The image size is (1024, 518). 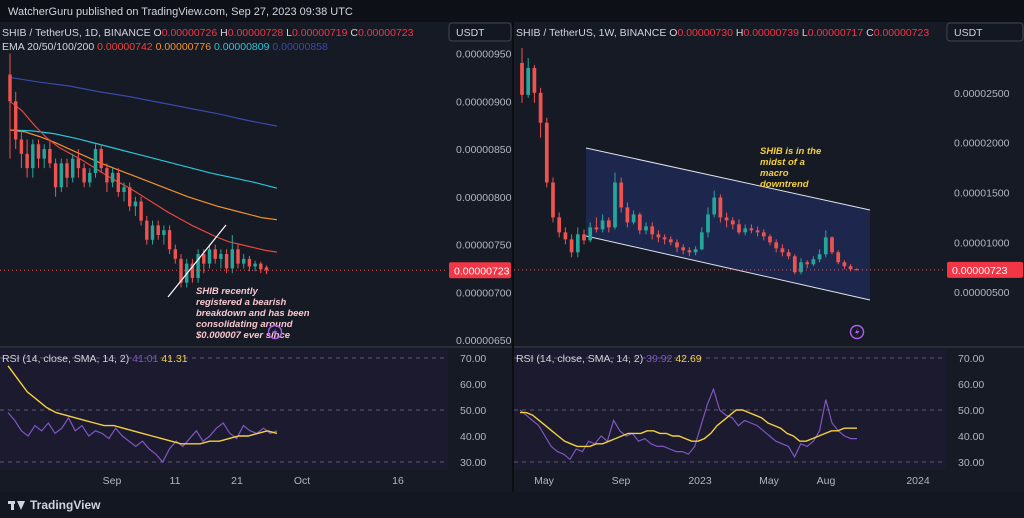 I want to click on symbol-name: SHIB / TetherUS, 1W, BINANCE, so click(x=592, y=33).